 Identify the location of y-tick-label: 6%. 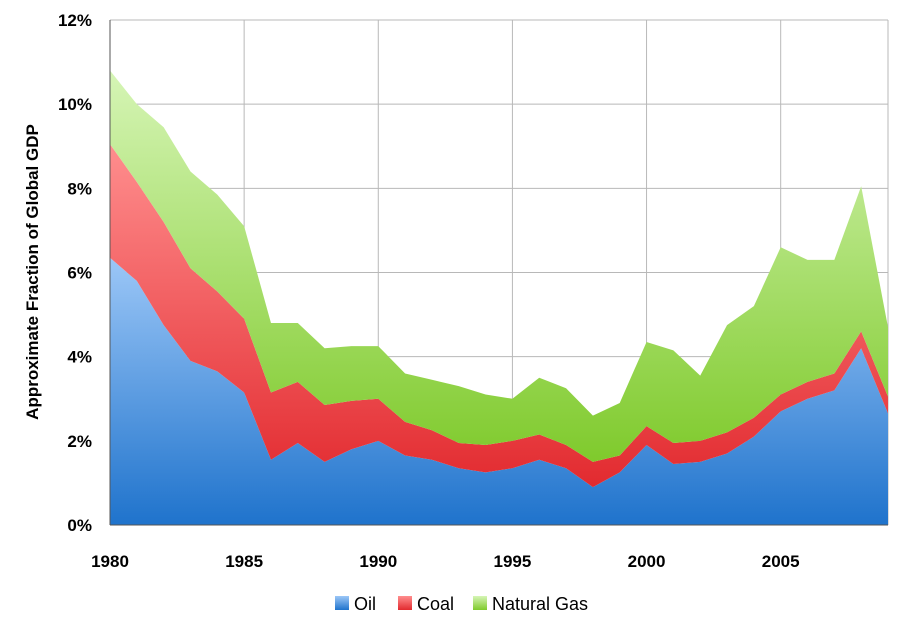
(79, 273).